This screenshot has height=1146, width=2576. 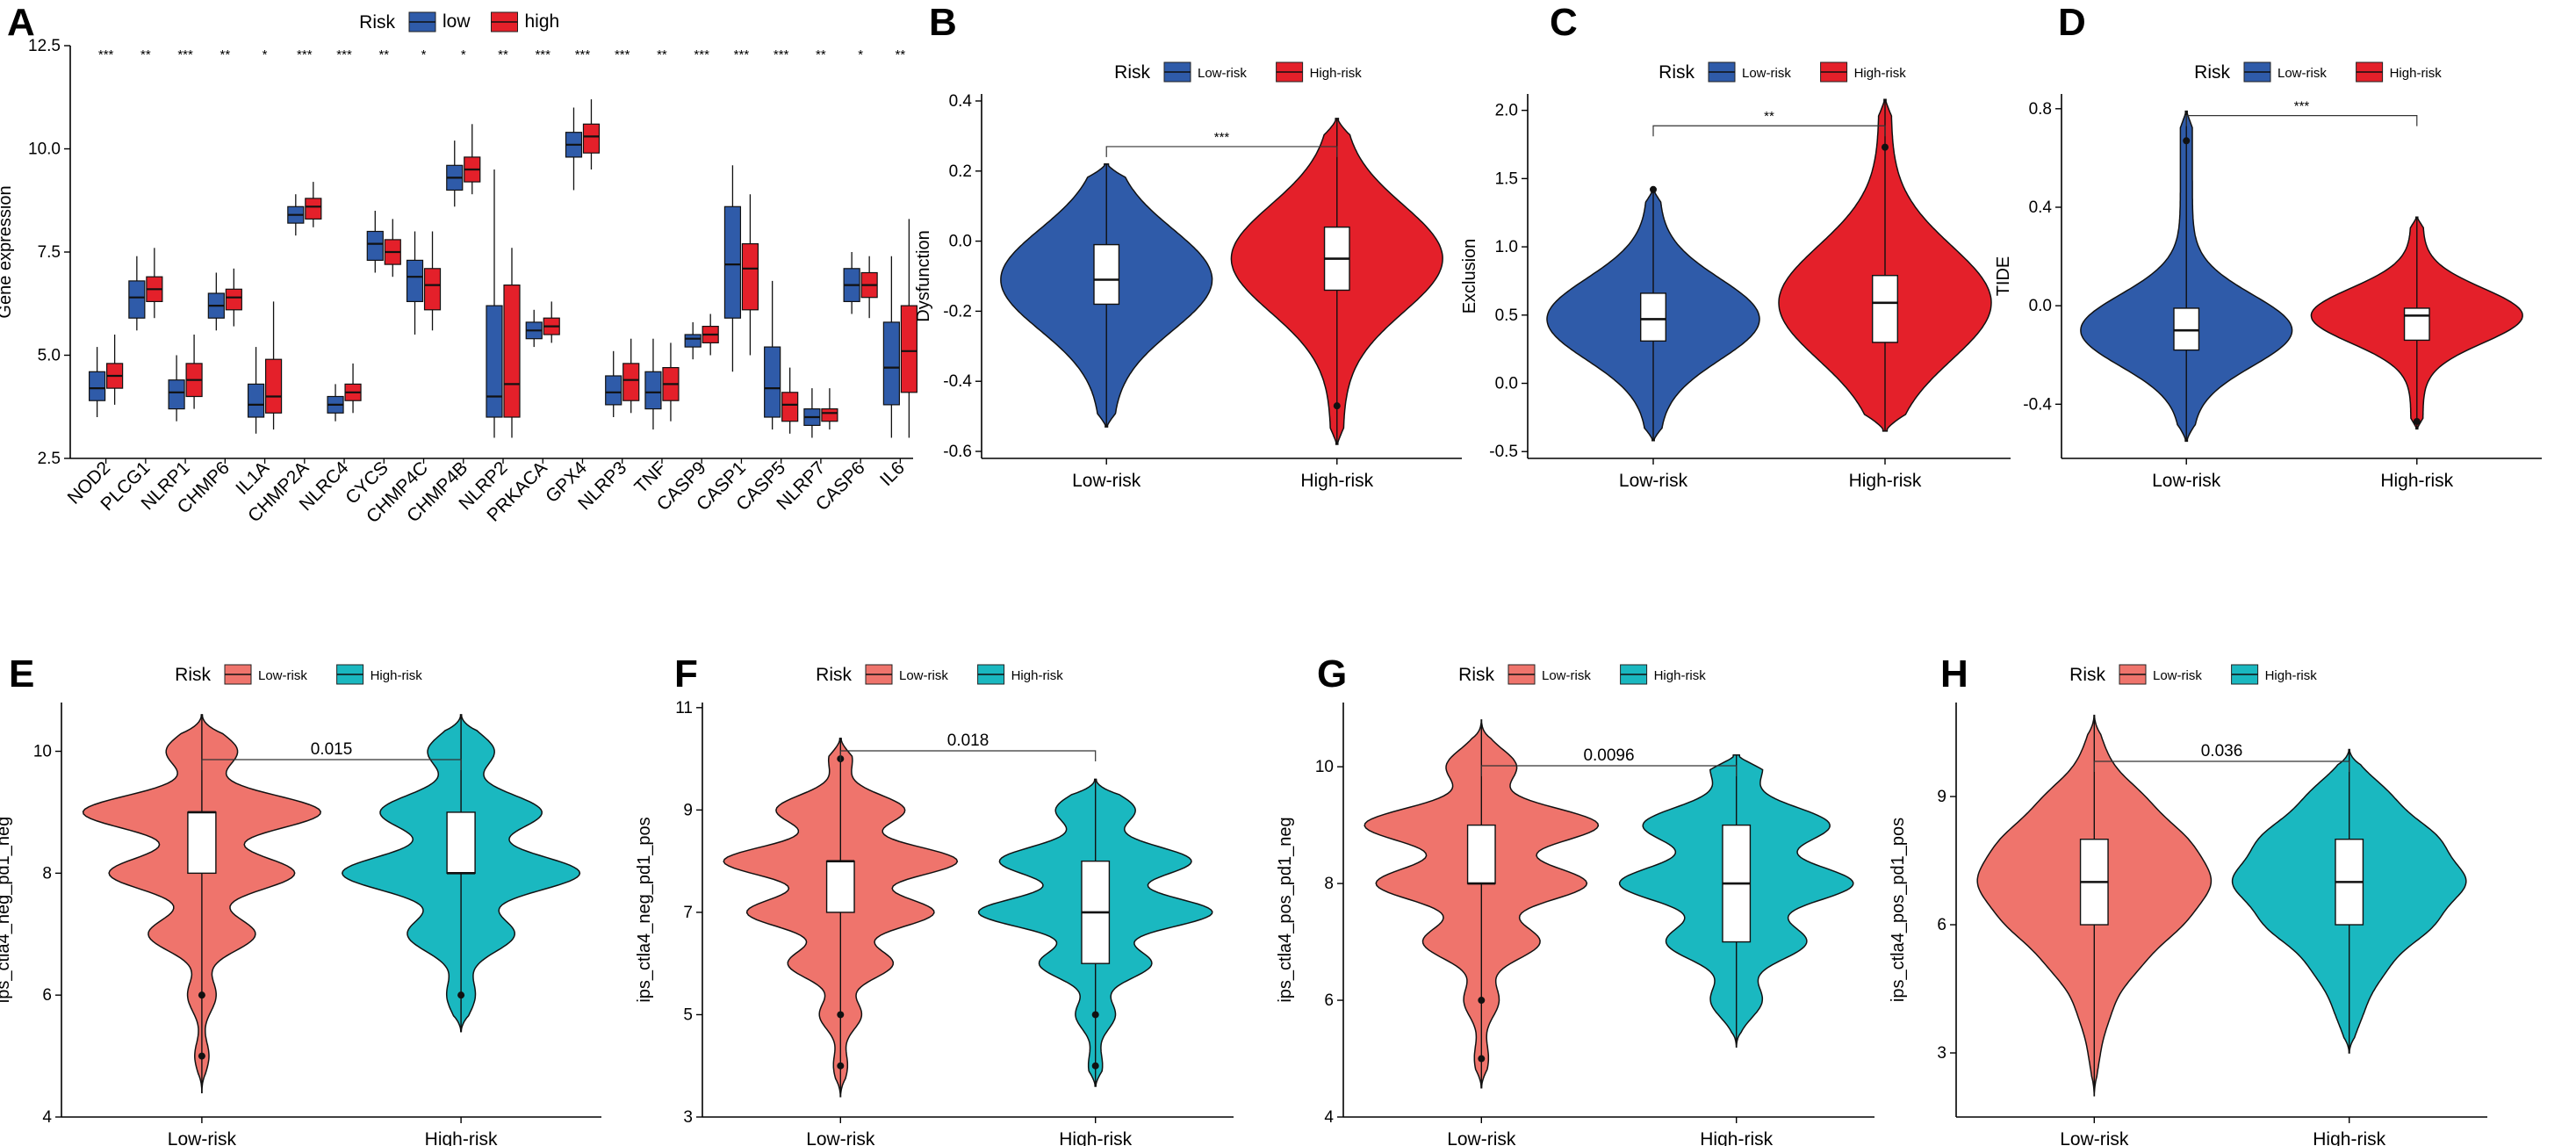 What do you see at coordinates (1898, 910) in the screenshot?
I see `y-axis-title: ips_ctla4_pos_pd1_pos` at bounding box center [1898, 910].